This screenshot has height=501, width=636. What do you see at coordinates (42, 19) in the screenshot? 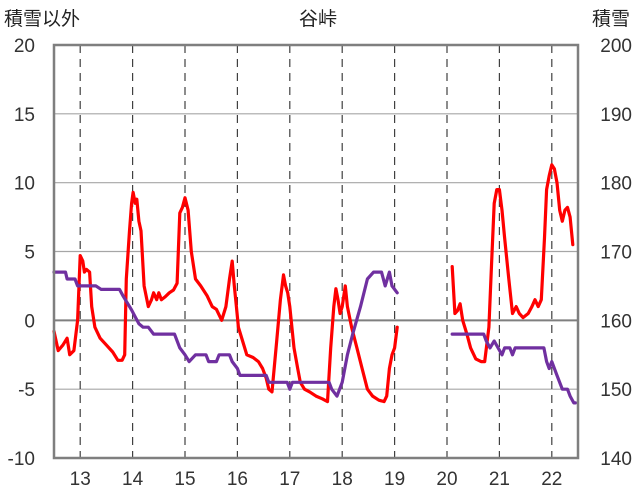
I see `left-axis-label: 積雪以外` at bounding box center [42, 19].